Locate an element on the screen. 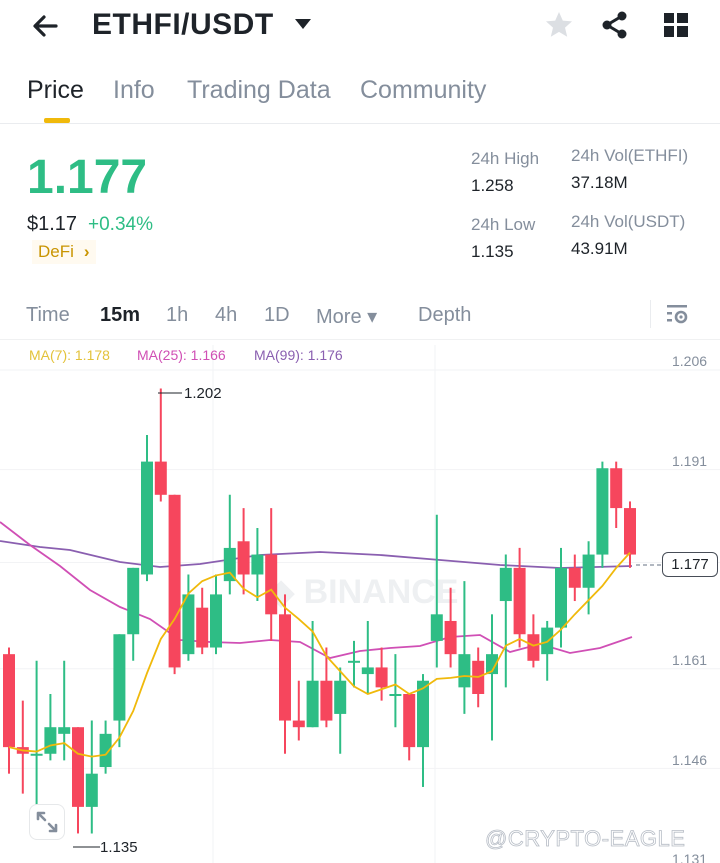  tag-label: DeFi is located at coordinates (56, 251).